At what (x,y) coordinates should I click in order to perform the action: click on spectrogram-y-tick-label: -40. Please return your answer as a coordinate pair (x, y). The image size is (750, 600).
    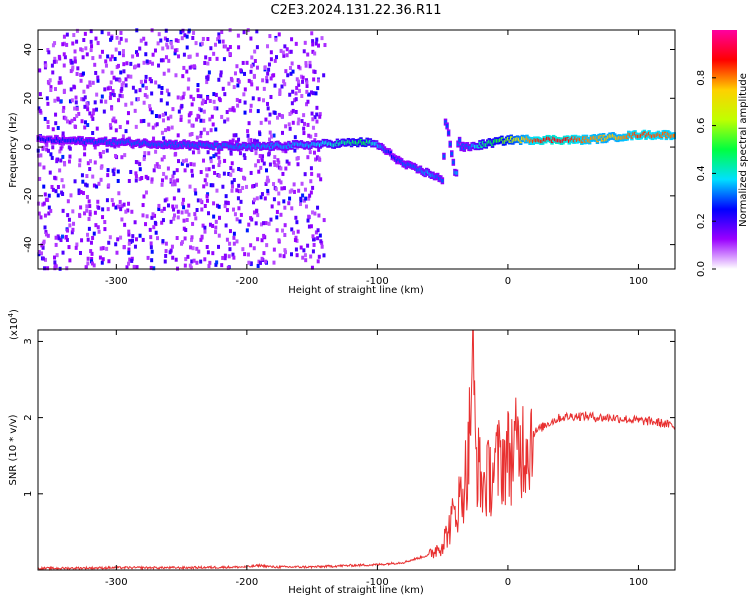
    Looking at the image, I should click on (28, 244).